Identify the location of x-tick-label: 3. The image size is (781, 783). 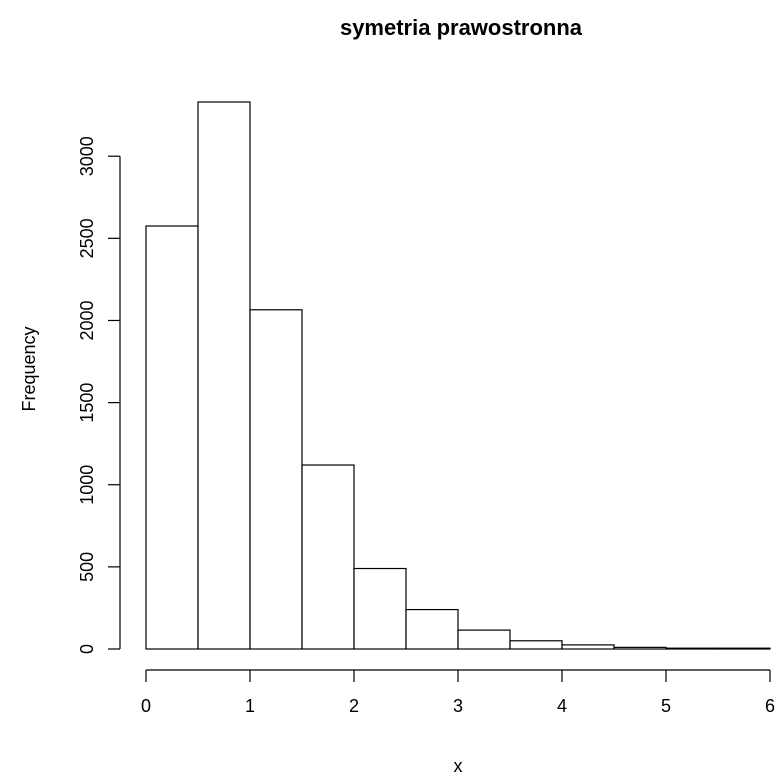
(458, 706).